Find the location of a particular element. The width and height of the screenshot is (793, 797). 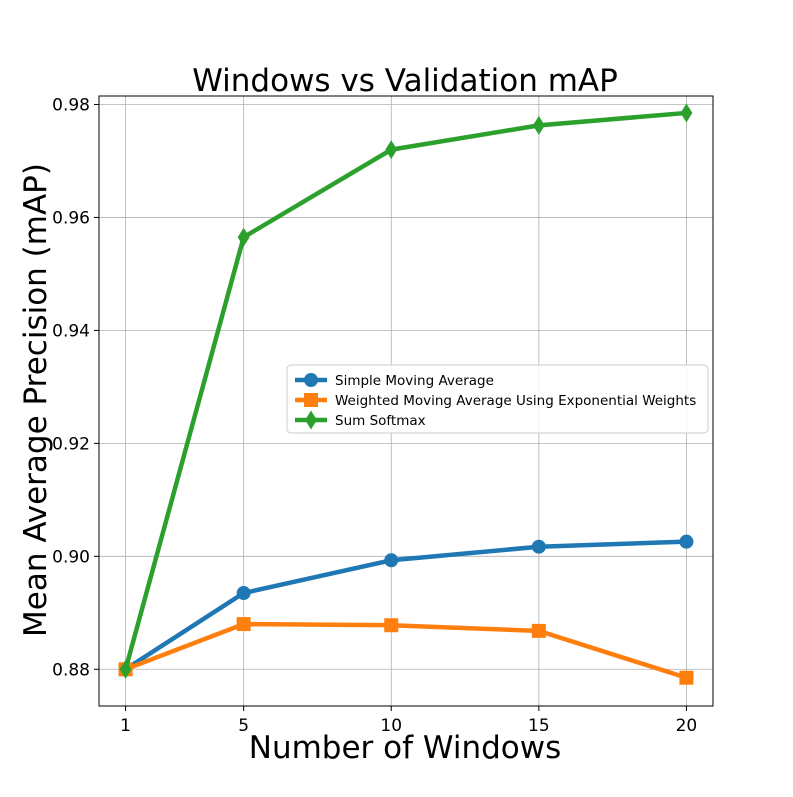

chart-title: Windows vs Validation mAP is located at coordinates (405, 81).